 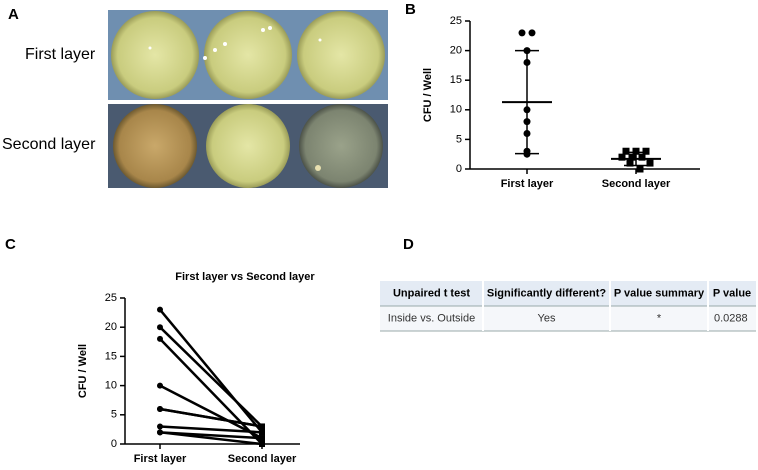 What do you see at coordinates (732, 293) in the screenshot?
I see `table-header: P value` at bounding box center [732, 293].